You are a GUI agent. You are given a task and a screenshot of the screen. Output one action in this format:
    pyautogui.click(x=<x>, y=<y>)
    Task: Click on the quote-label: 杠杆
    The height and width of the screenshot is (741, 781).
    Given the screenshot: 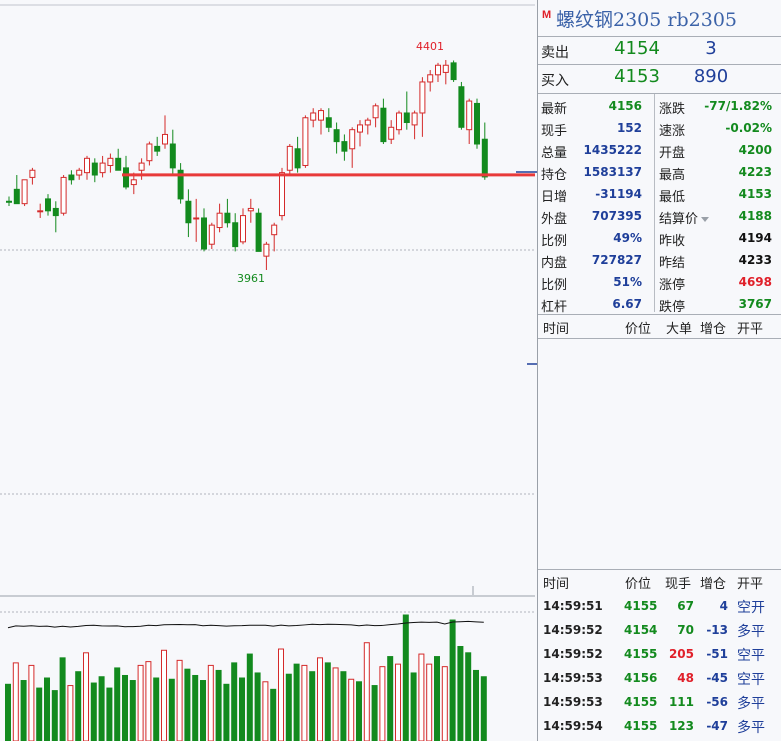 What is the action you would take?
    pyautogui.click(x=554, y=307)
    